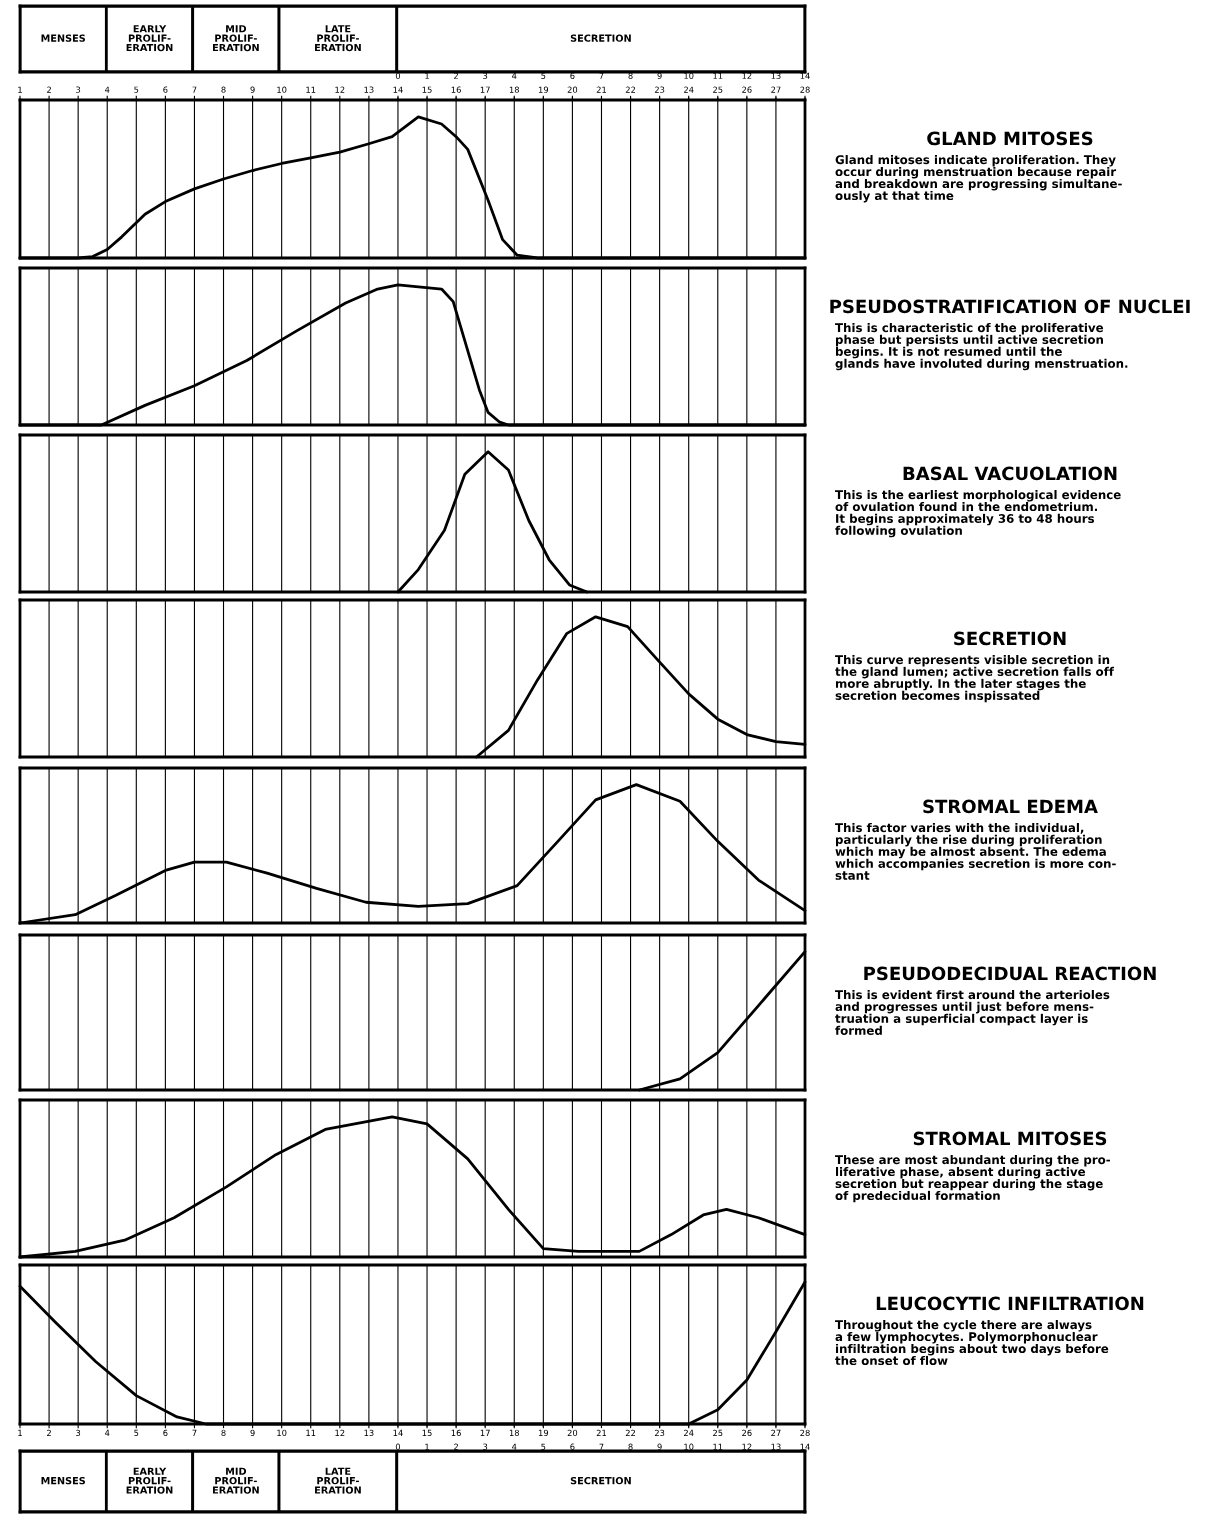 The width and height of the screenshot is (1207, 1516). I want to click on text: These are most abundant during the pro- liferative phase, absent during active secretion but reappear during the stage of predecidual formation, so click(972, 1179).